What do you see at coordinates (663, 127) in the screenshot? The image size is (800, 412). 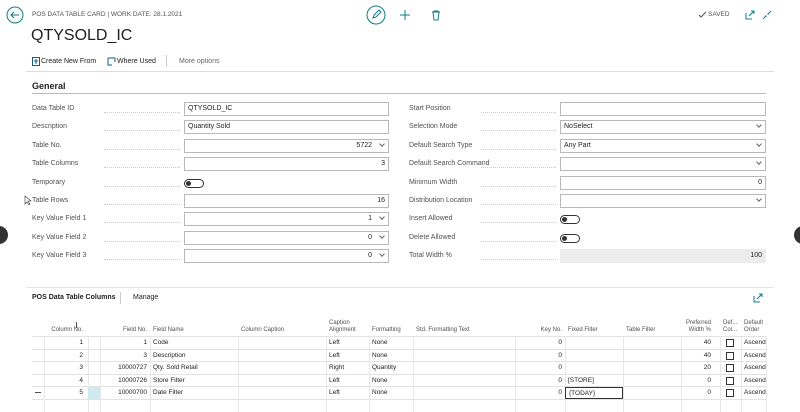 I see `field-input: NoSelect` at bounding box center [663, 127].